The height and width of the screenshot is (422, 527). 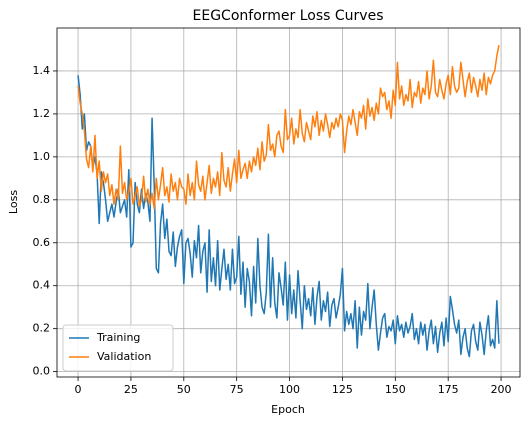 I want to click on legend-label: Training, so click(x=118, y=337).